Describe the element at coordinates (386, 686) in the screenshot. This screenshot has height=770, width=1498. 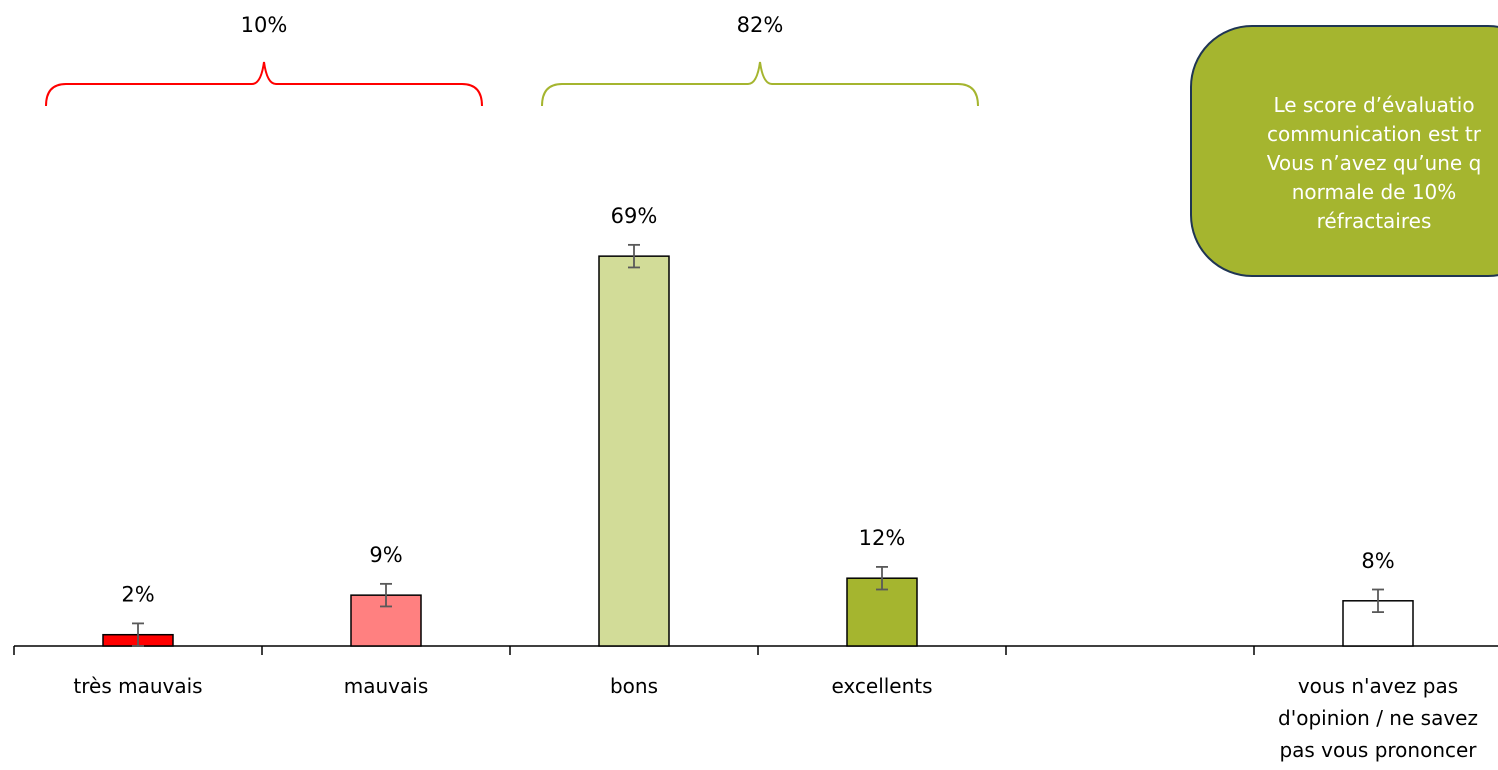
I see `x-tick-label: mauvais` at that location.